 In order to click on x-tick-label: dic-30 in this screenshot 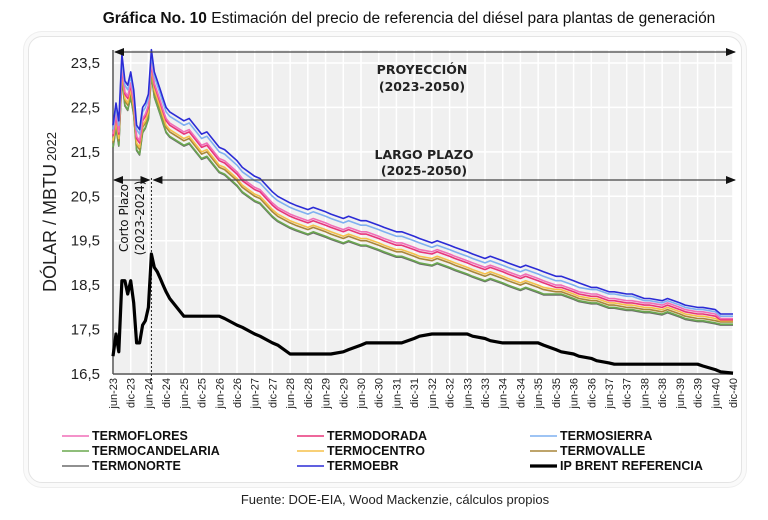, I will do `click(380, 393)`.